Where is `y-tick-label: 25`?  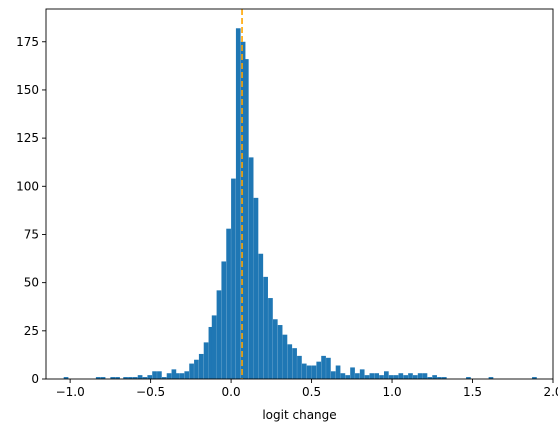 y-tick-label: 25 is located at coordinates (31, 331).